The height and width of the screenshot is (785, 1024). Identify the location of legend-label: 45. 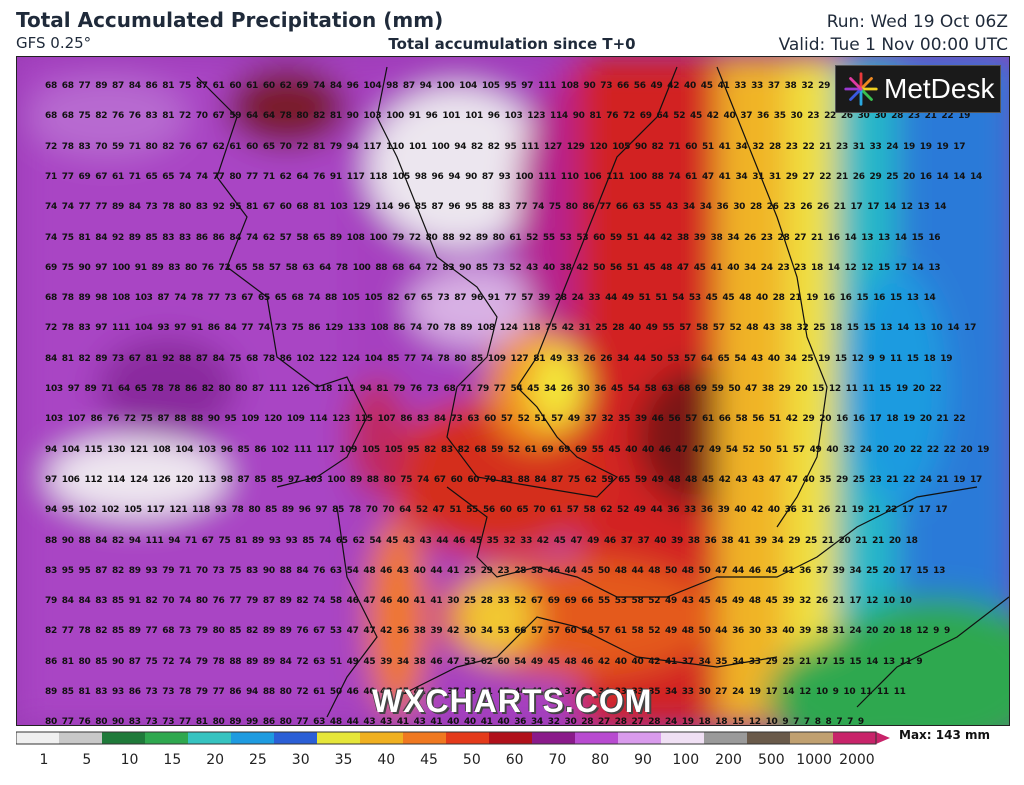
(429, 760).